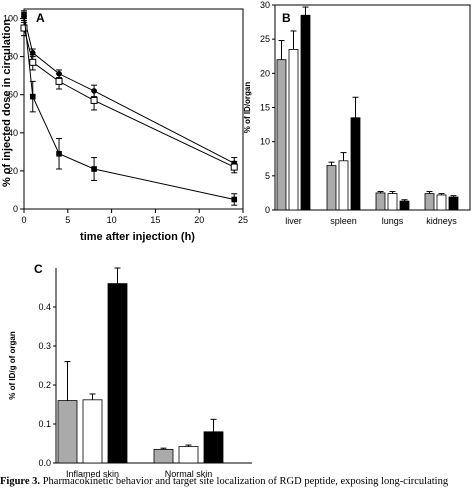  I want to click on category-label: lungs, so click(393, 221).